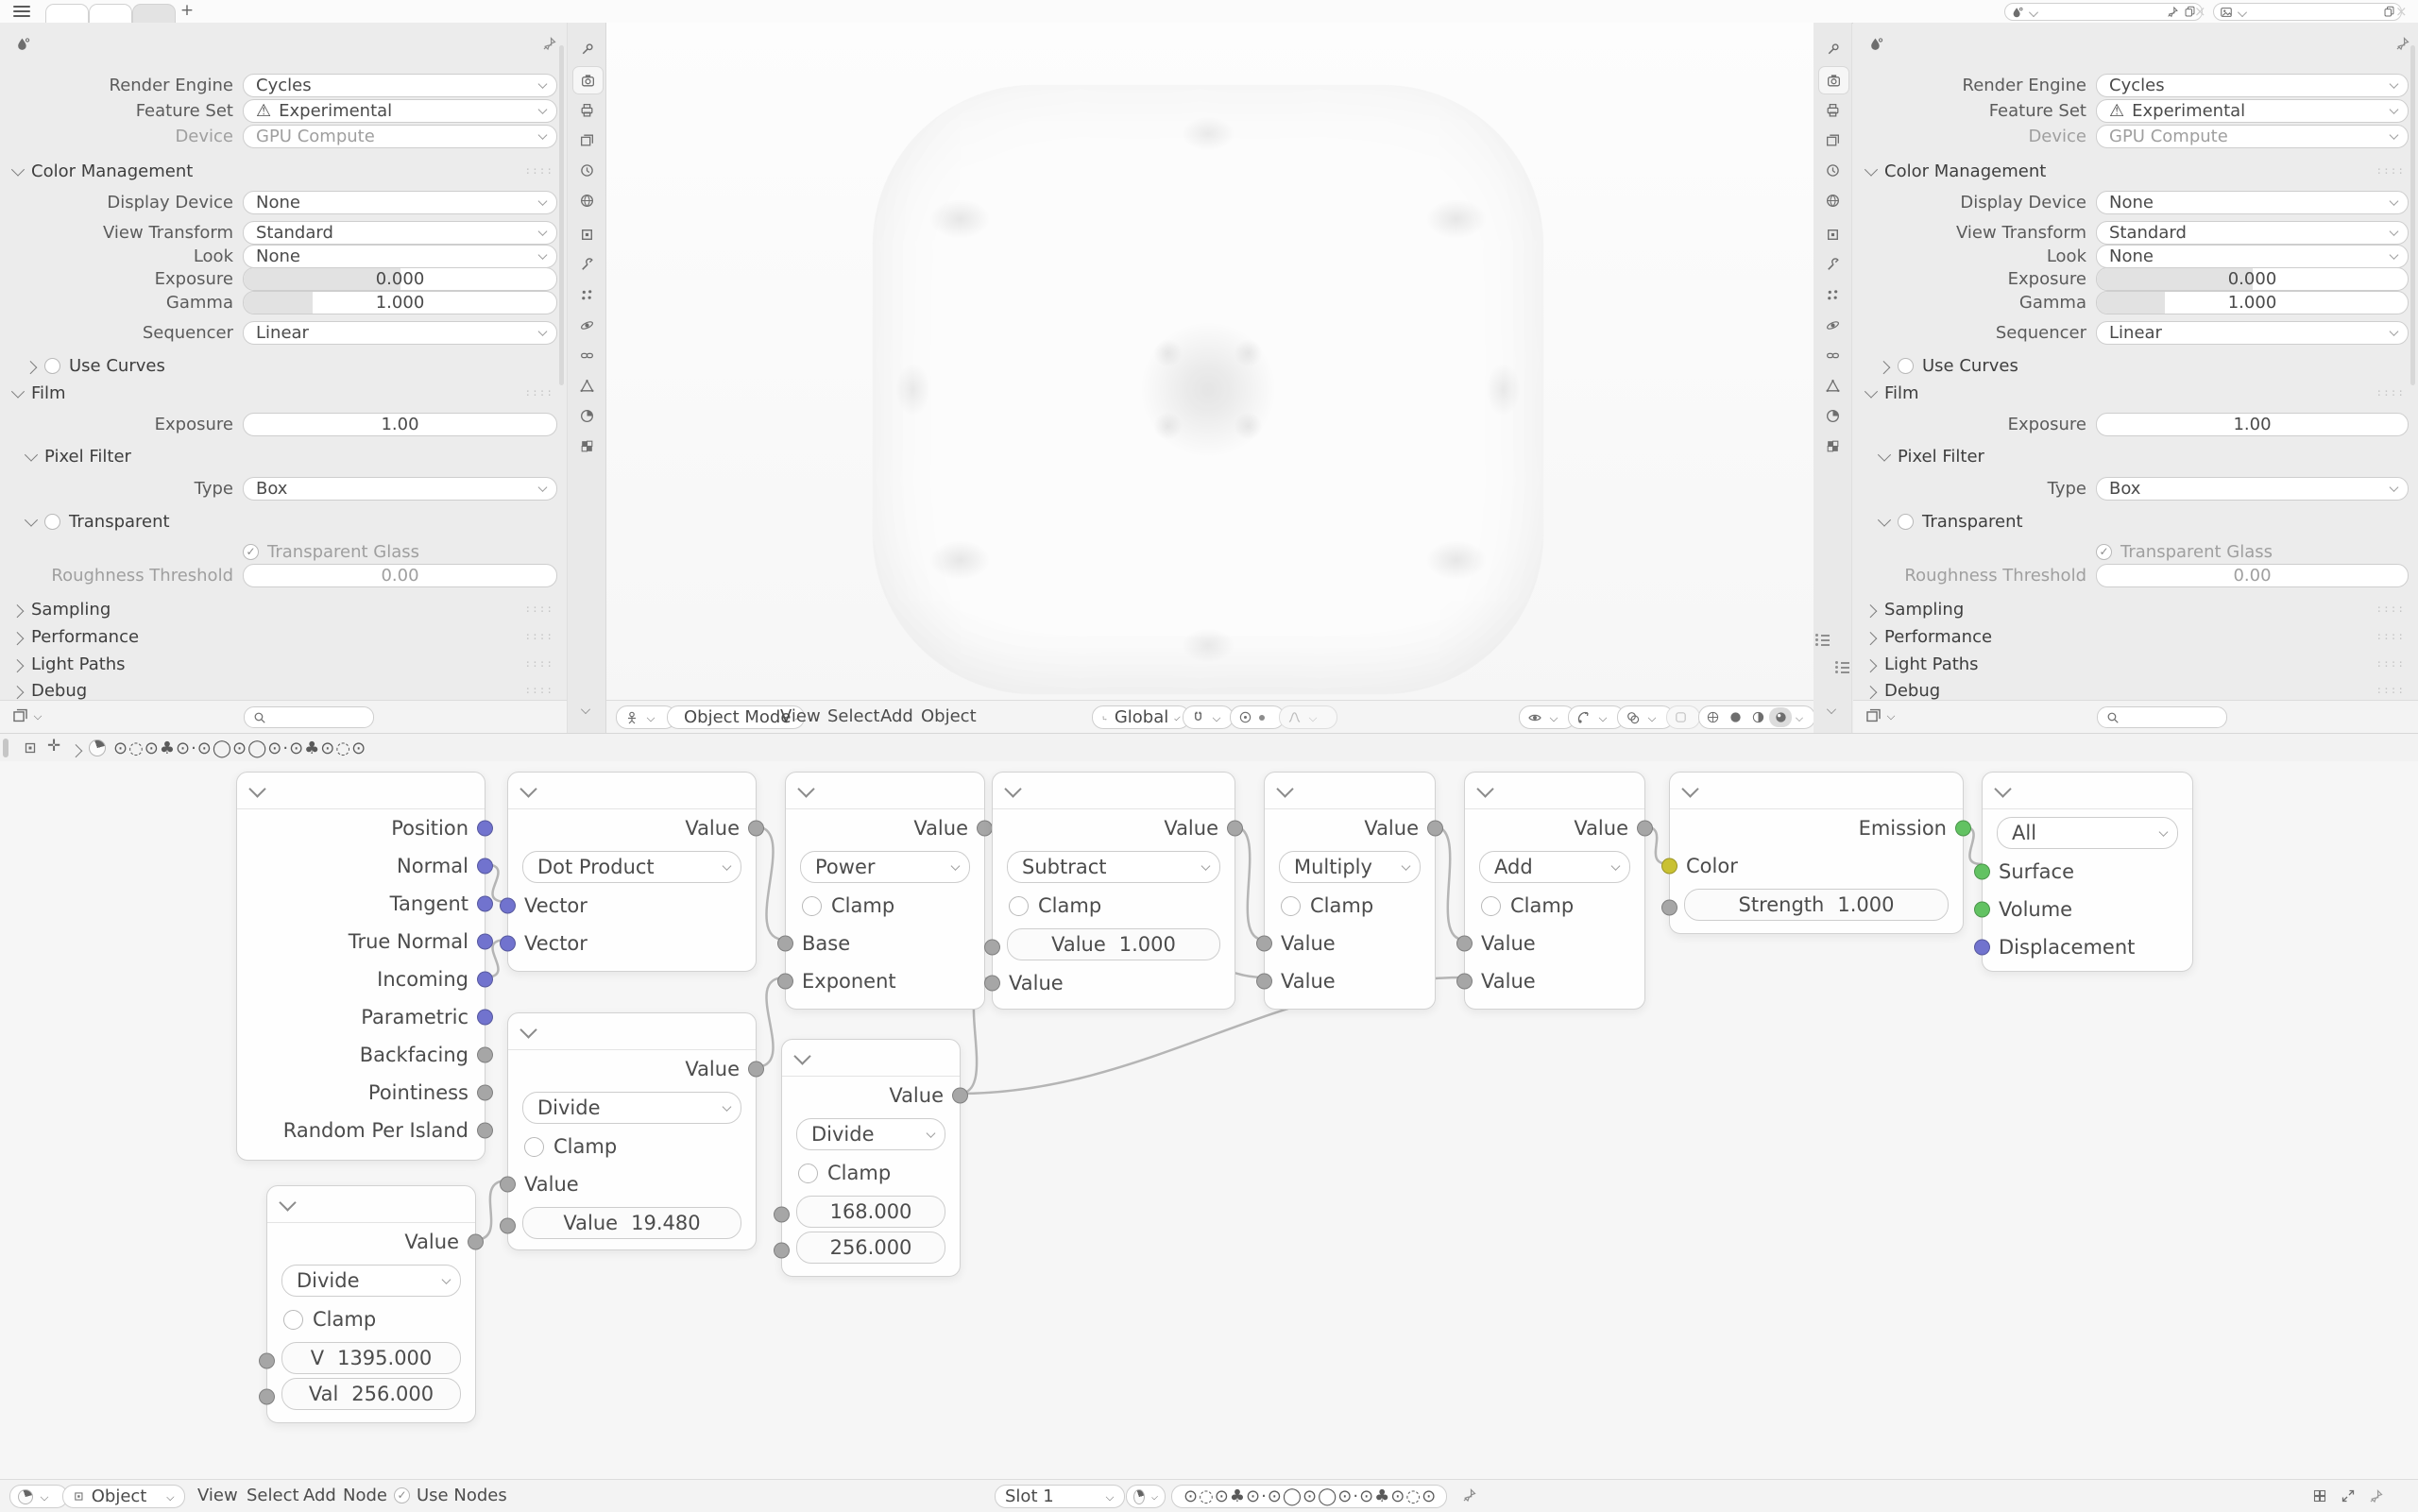 The width and height of the screenshot is (2418, 1512). Describe the element at coordinates (2083, 872) in the screenshot. I see `node-material-output: All Surface Volume Displacement` at that location.